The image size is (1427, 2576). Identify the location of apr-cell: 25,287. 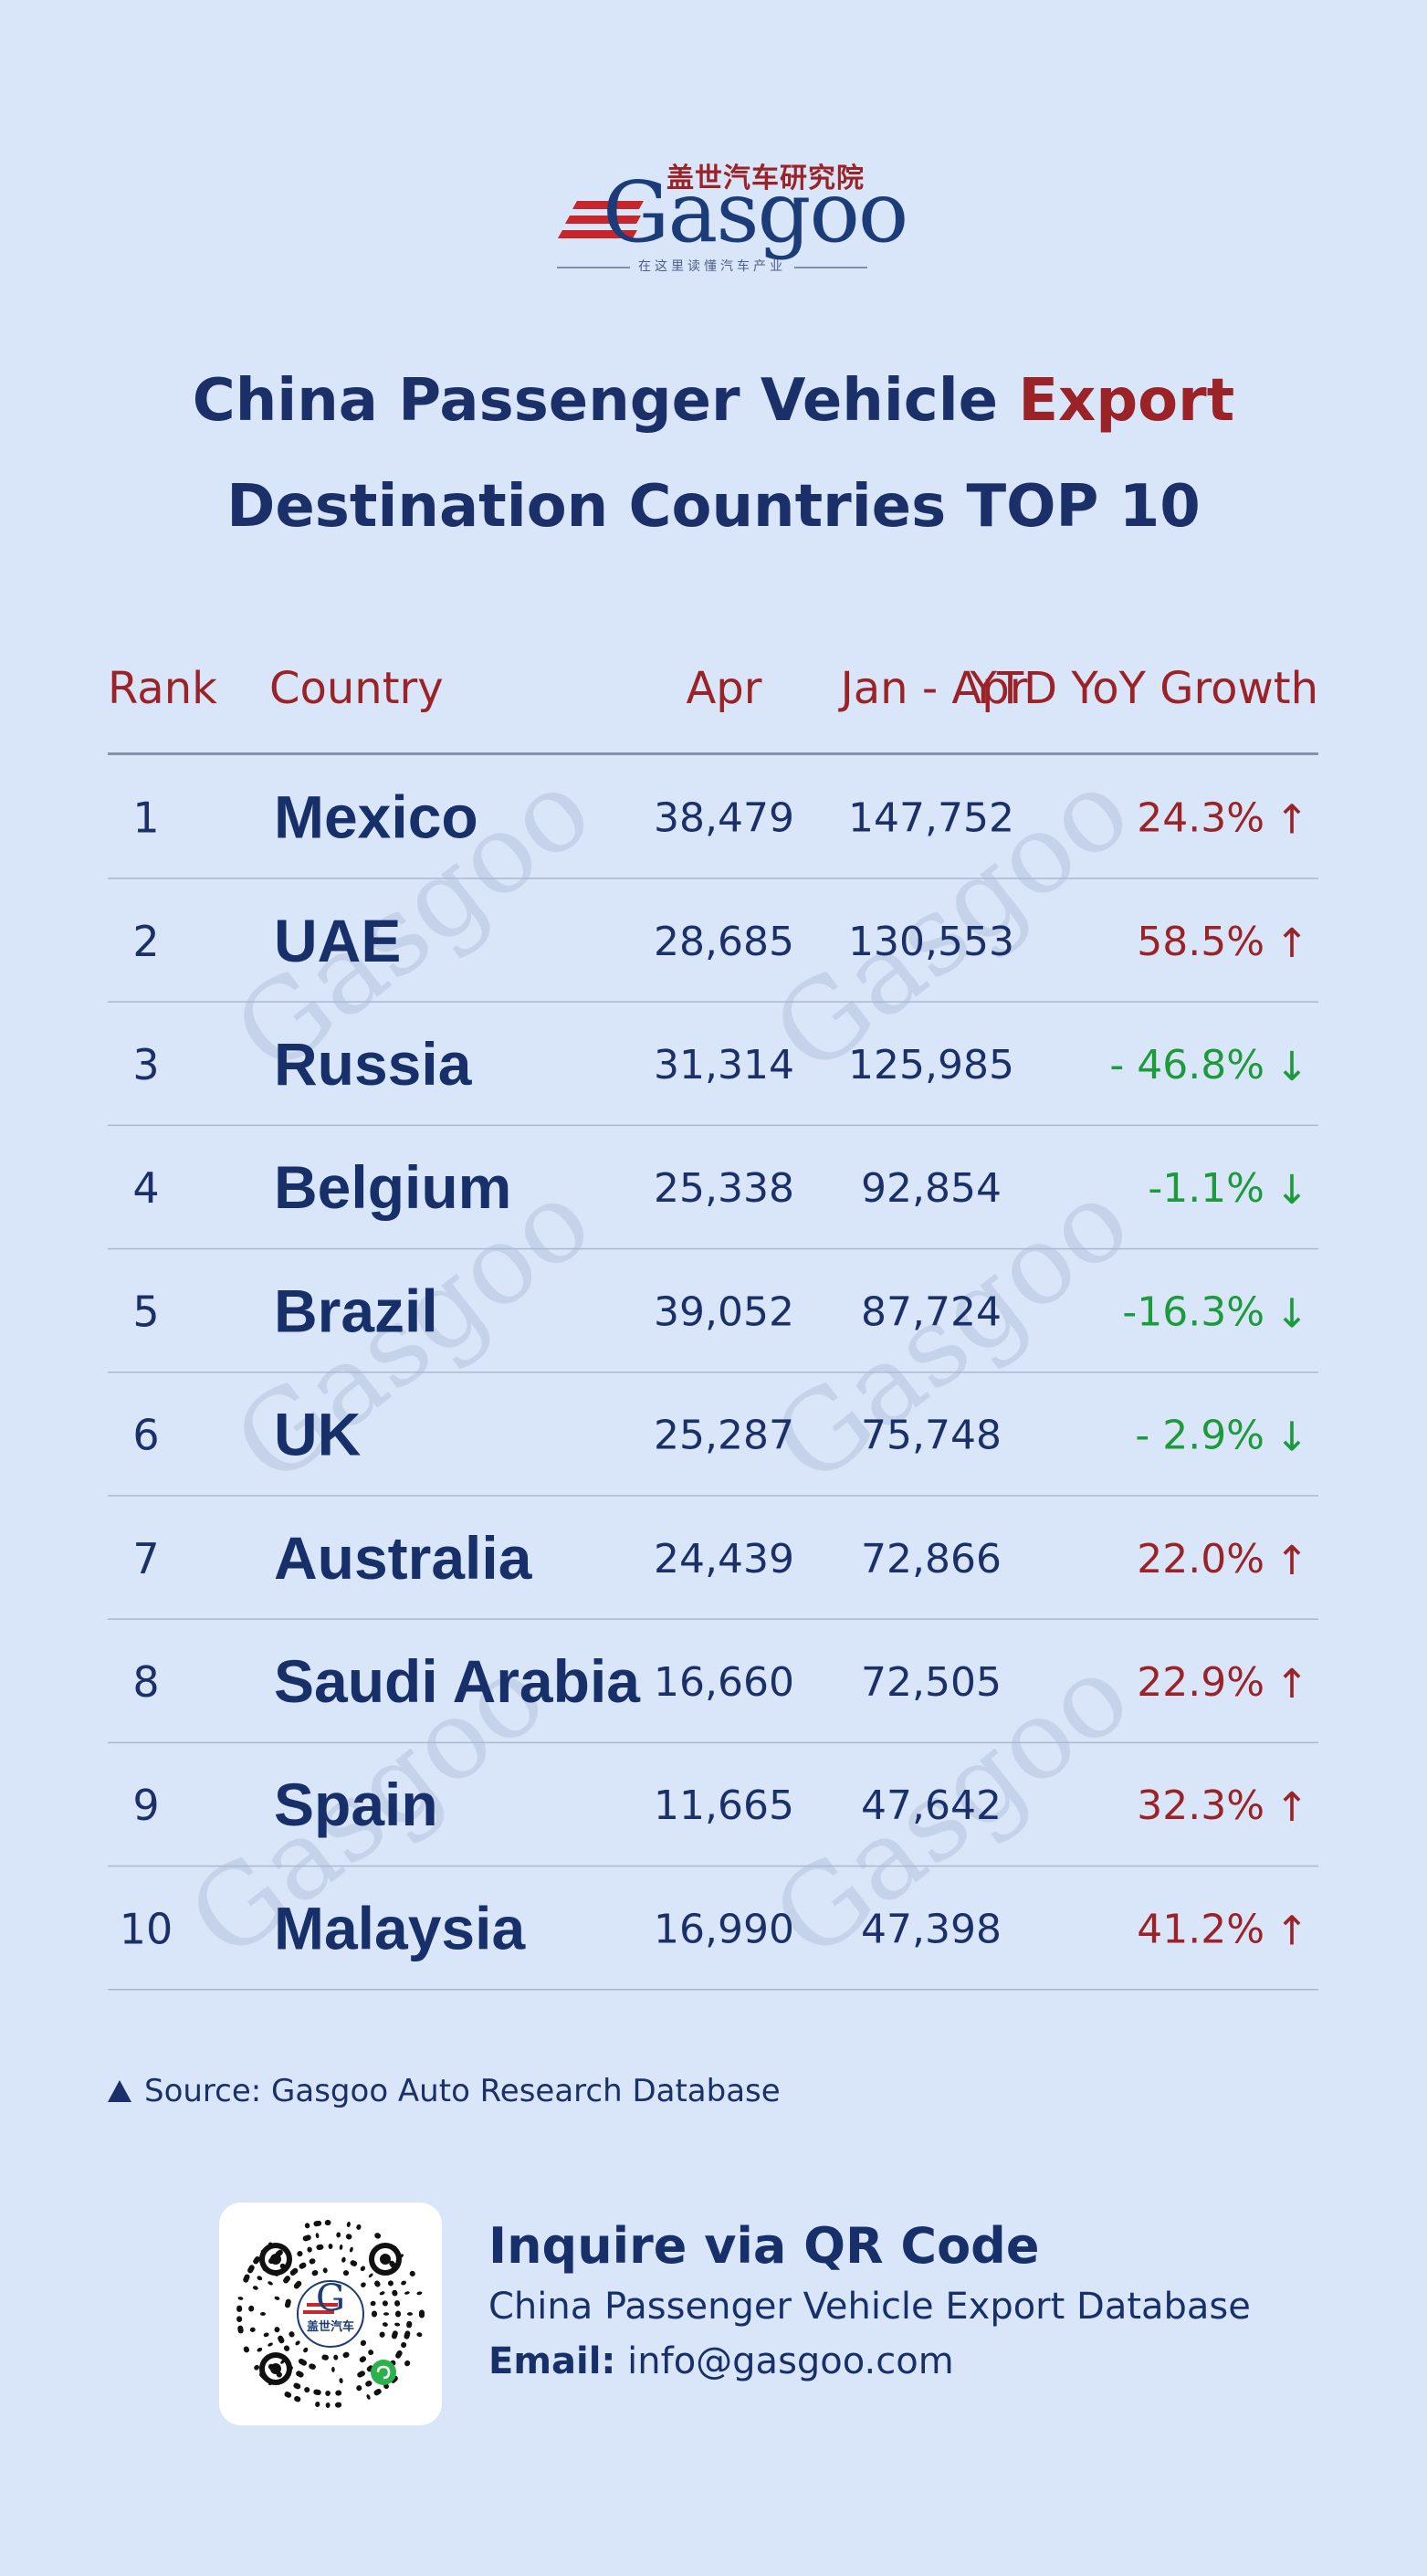
(724, 1436).